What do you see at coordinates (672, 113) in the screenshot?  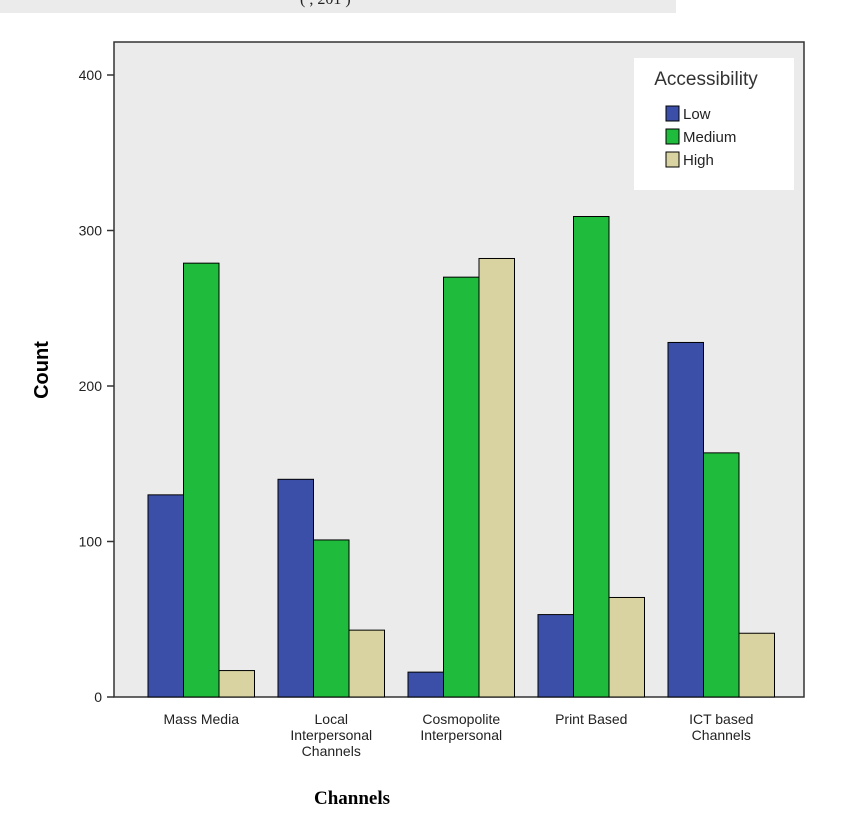 I see `legend-swatch-low` at bounding box center [672, 113].